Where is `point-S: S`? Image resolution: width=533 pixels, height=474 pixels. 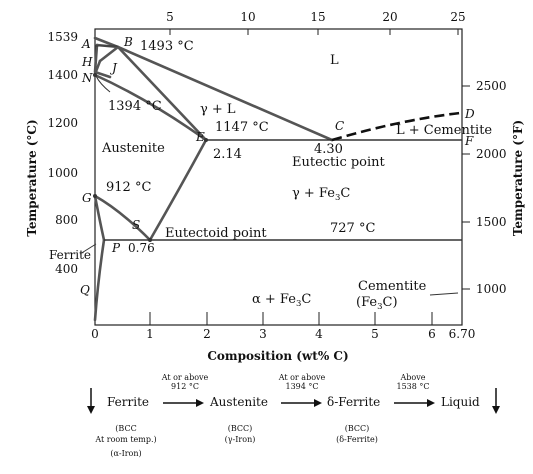
point-S: S is located at coordinates (136, 225).